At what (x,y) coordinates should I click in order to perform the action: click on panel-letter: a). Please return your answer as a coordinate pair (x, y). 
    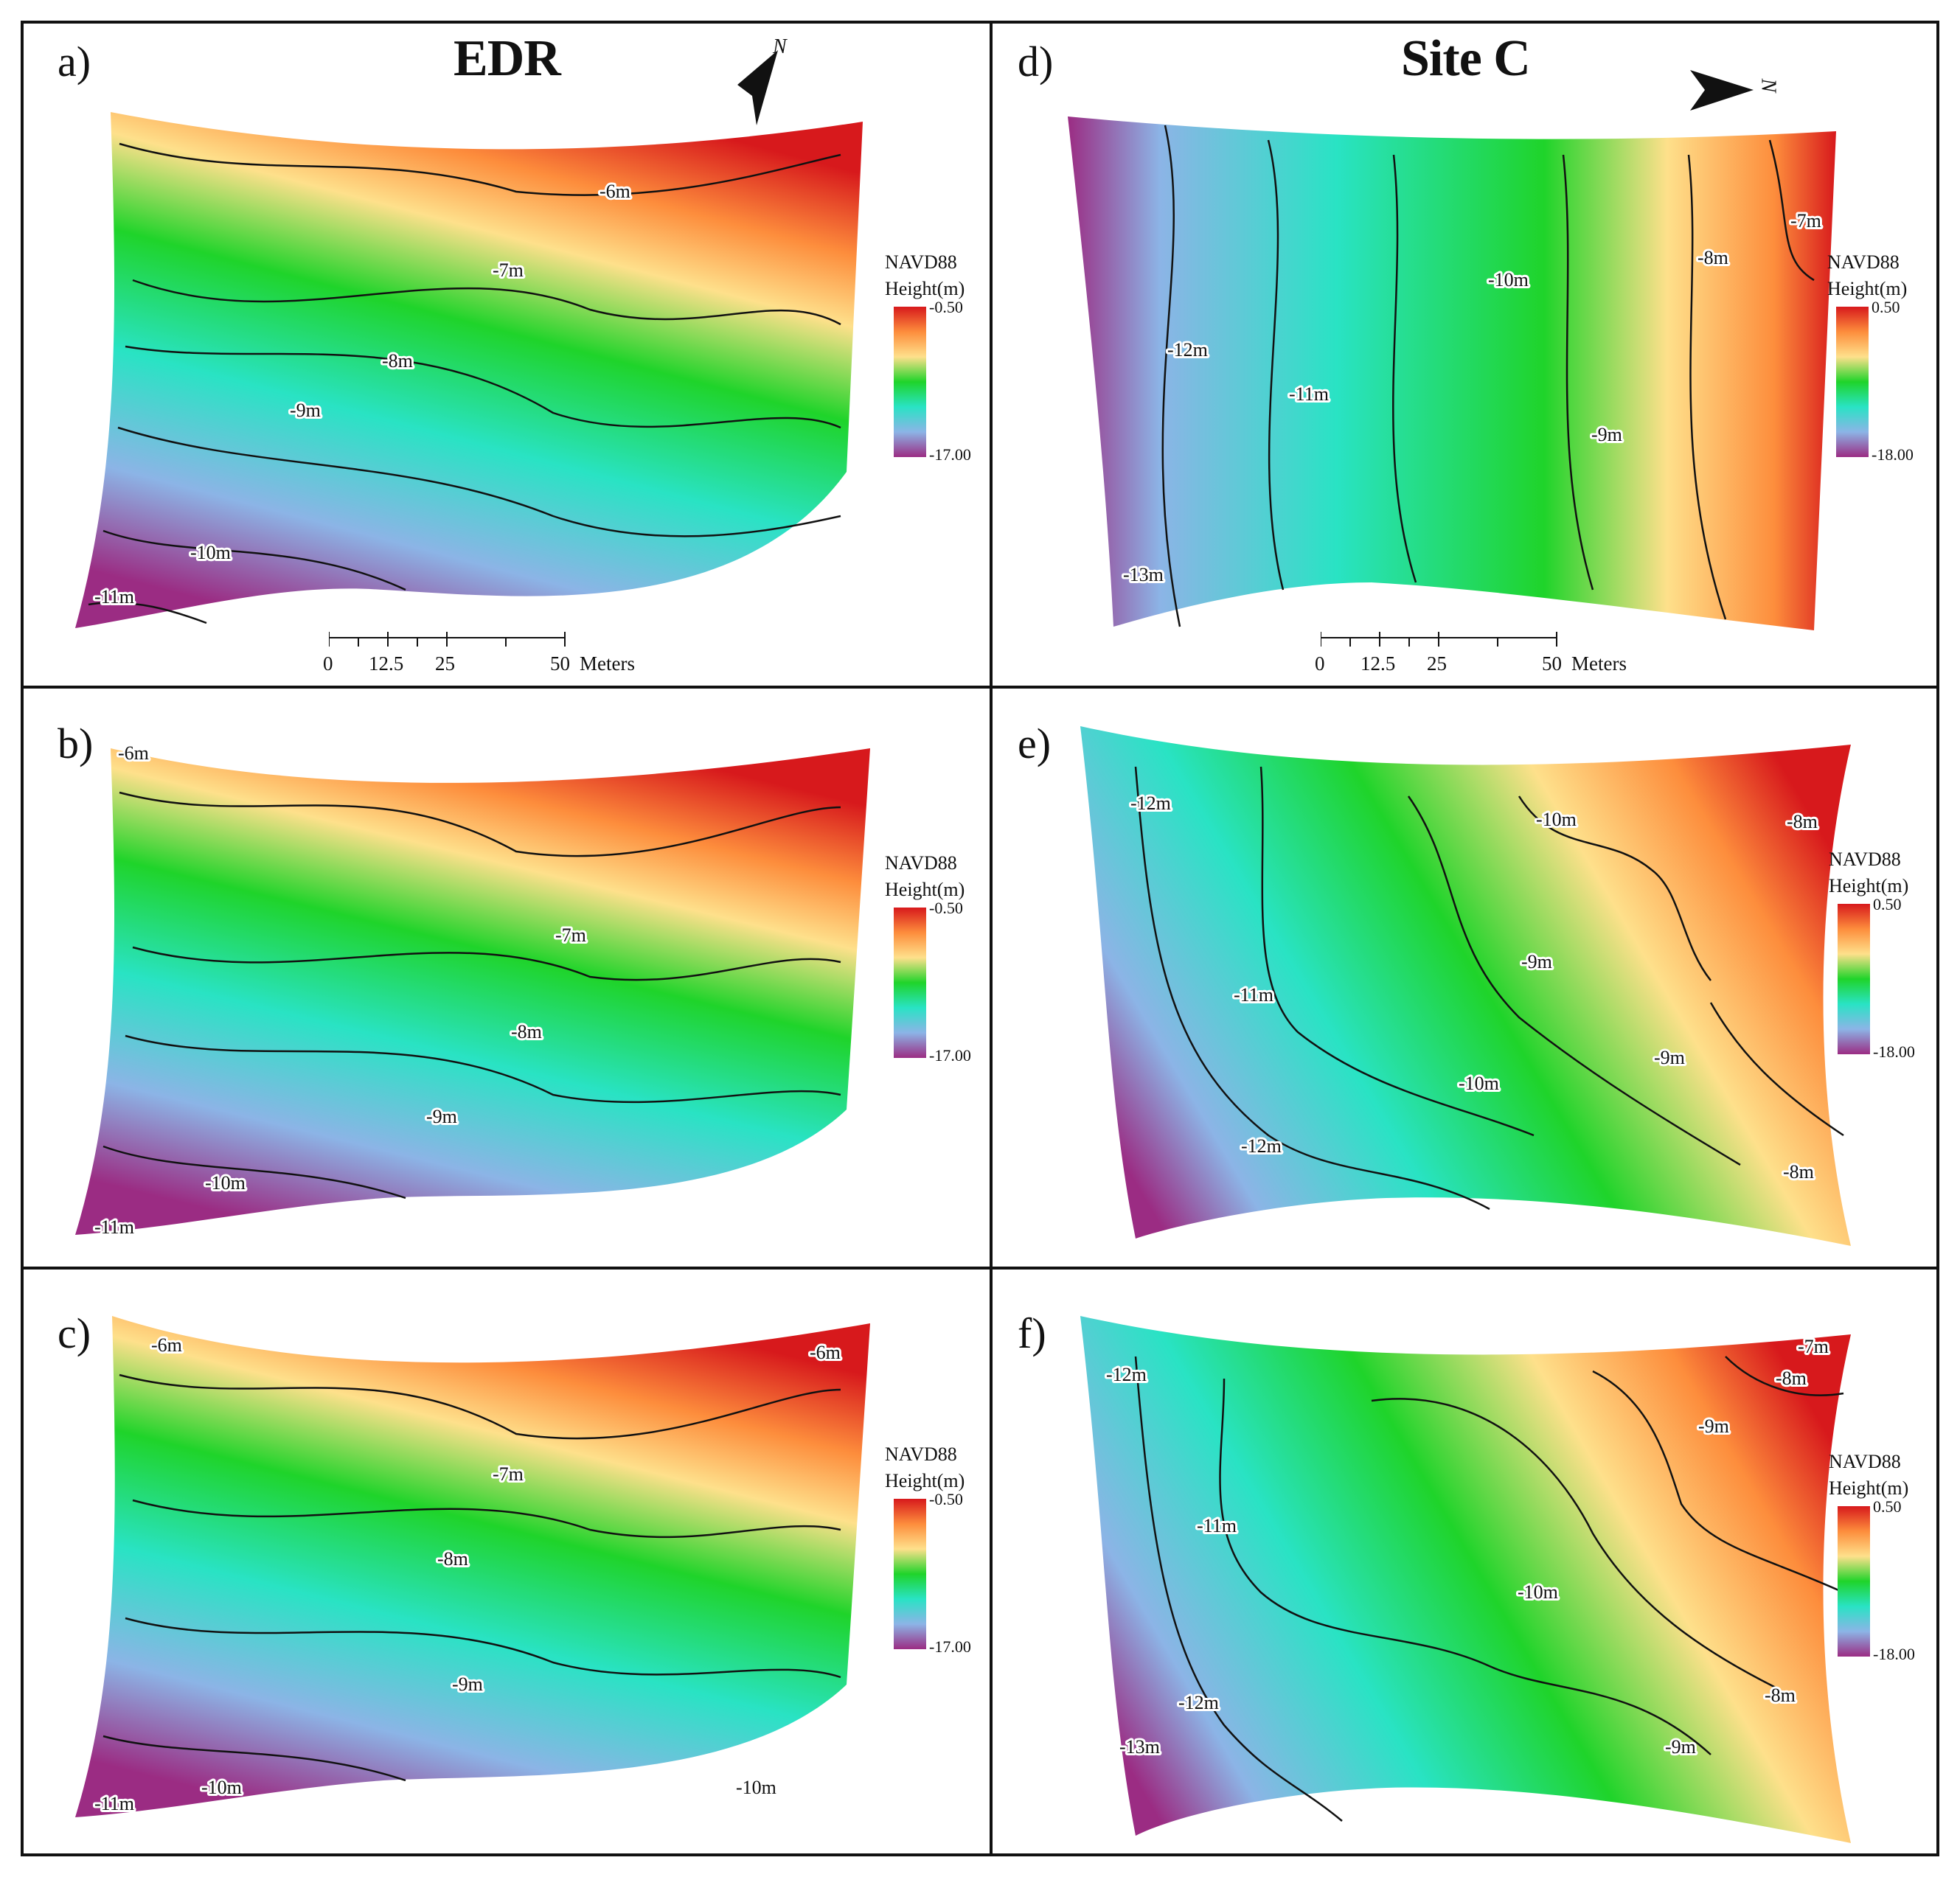
    Looking at the image, I should click on (74, 62).